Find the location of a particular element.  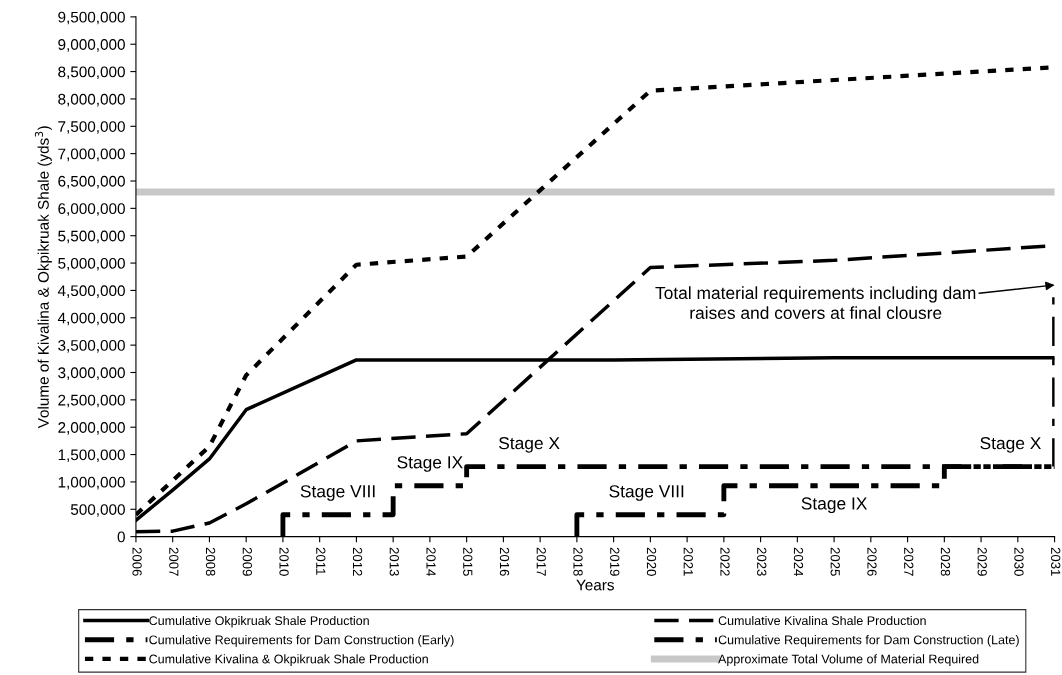

y-tick-label: 1,000,000 is located at coordinates (91, 483).